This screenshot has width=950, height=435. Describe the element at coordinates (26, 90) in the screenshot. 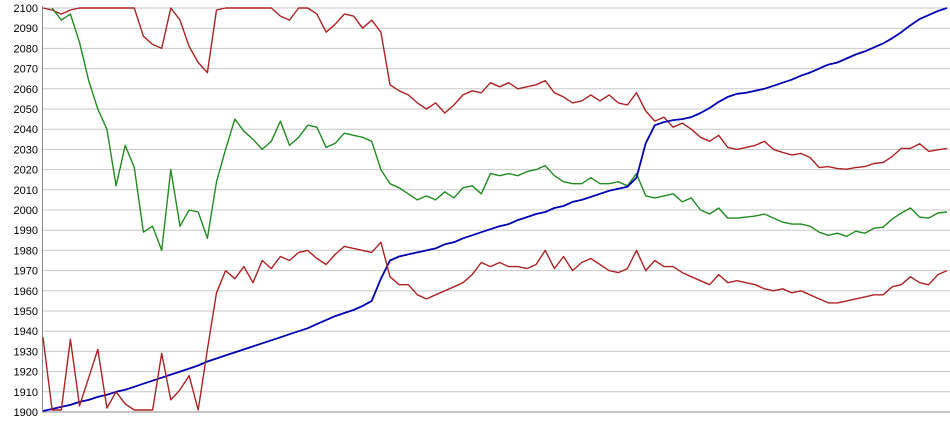

I see `y-tick-label: 2060` at that location.